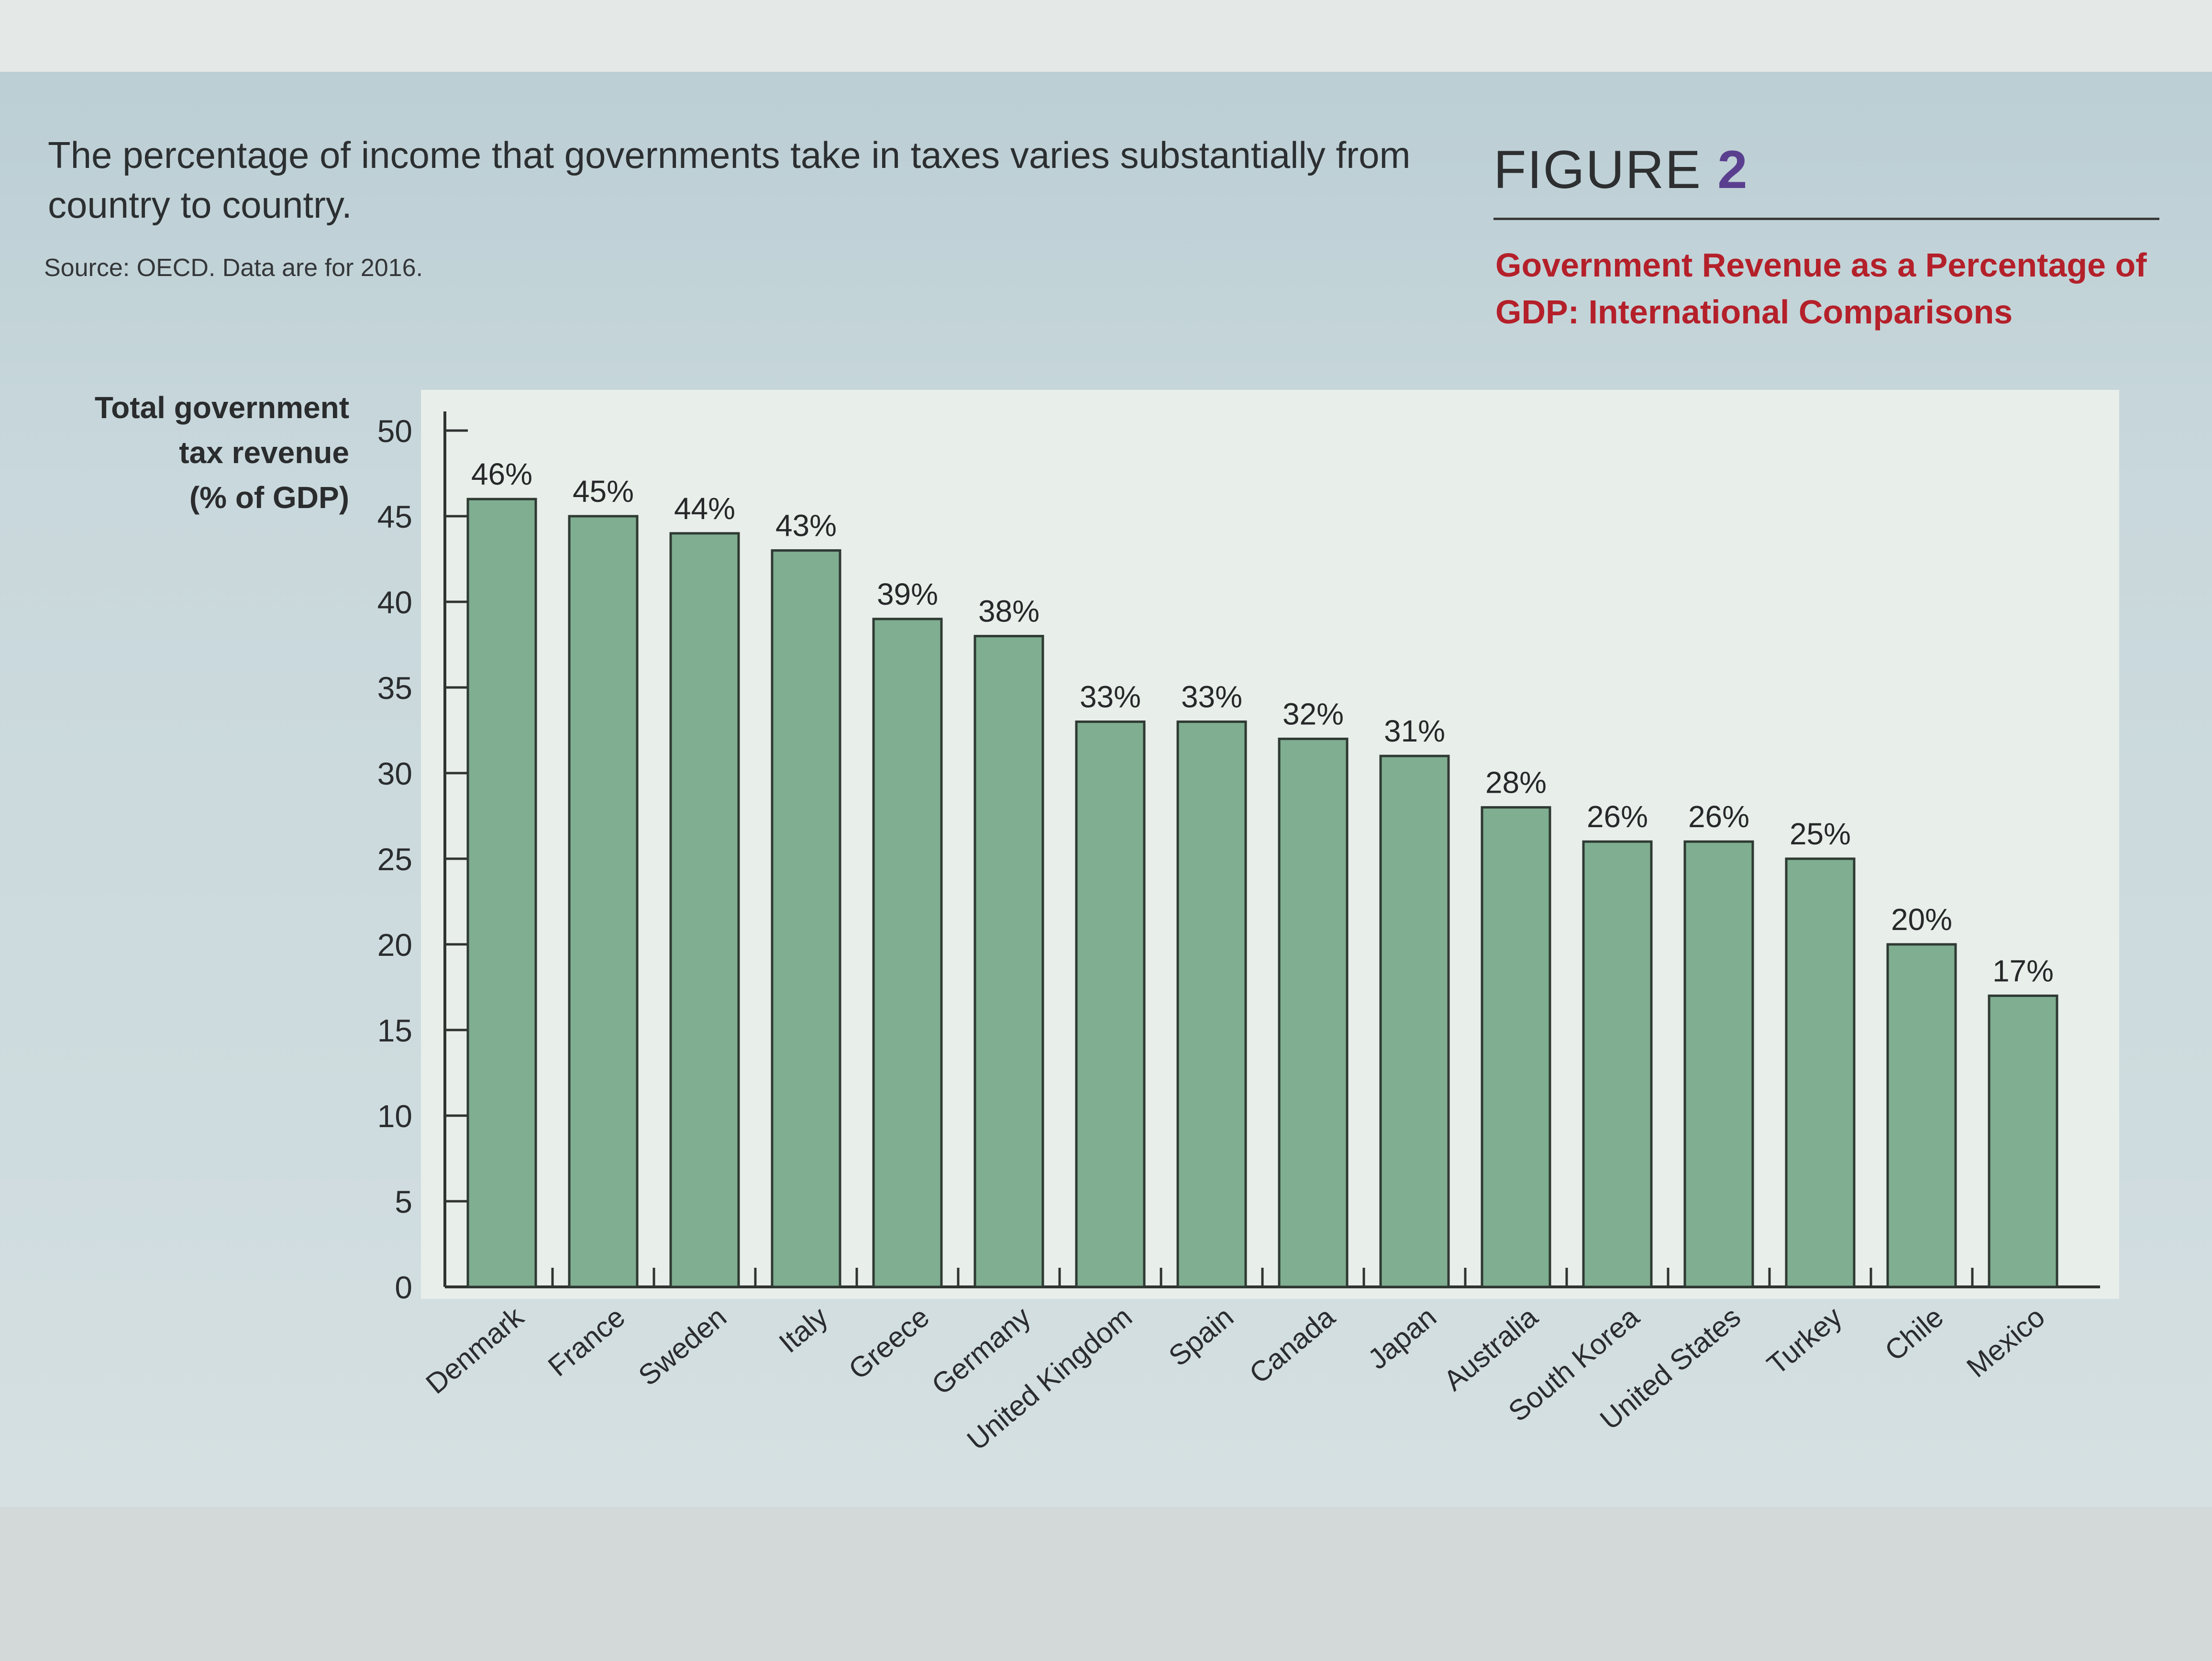 This screenshot has width=2212, height=1661. I want to click on data-label: 32%, so click(1313, 714).